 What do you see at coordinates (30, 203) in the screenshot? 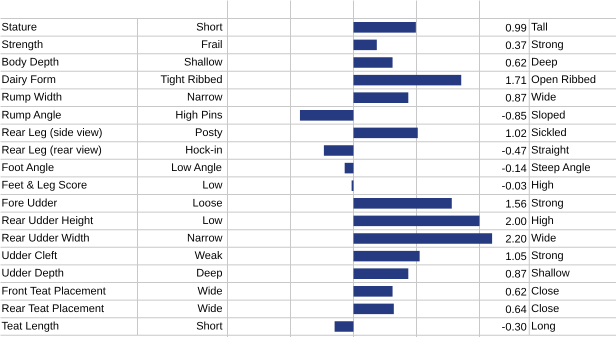
I see `y-tick-label: Fore Udder` at bounding box center [30, 203].